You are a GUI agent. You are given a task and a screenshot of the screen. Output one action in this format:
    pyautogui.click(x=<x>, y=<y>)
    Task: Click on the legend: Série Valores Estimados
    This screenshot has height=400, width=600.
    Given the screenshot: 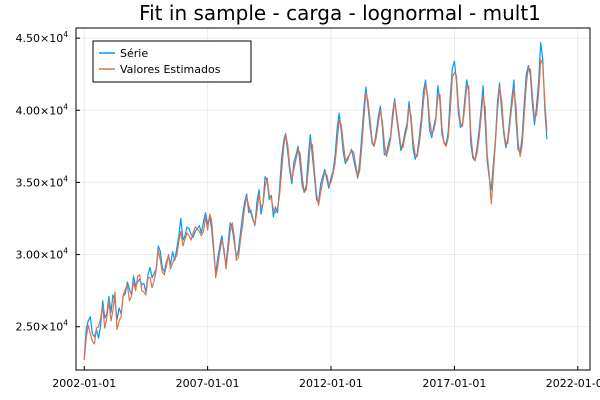 What is the action you would take?
    pyautogui.click(x=172, y=61)
    